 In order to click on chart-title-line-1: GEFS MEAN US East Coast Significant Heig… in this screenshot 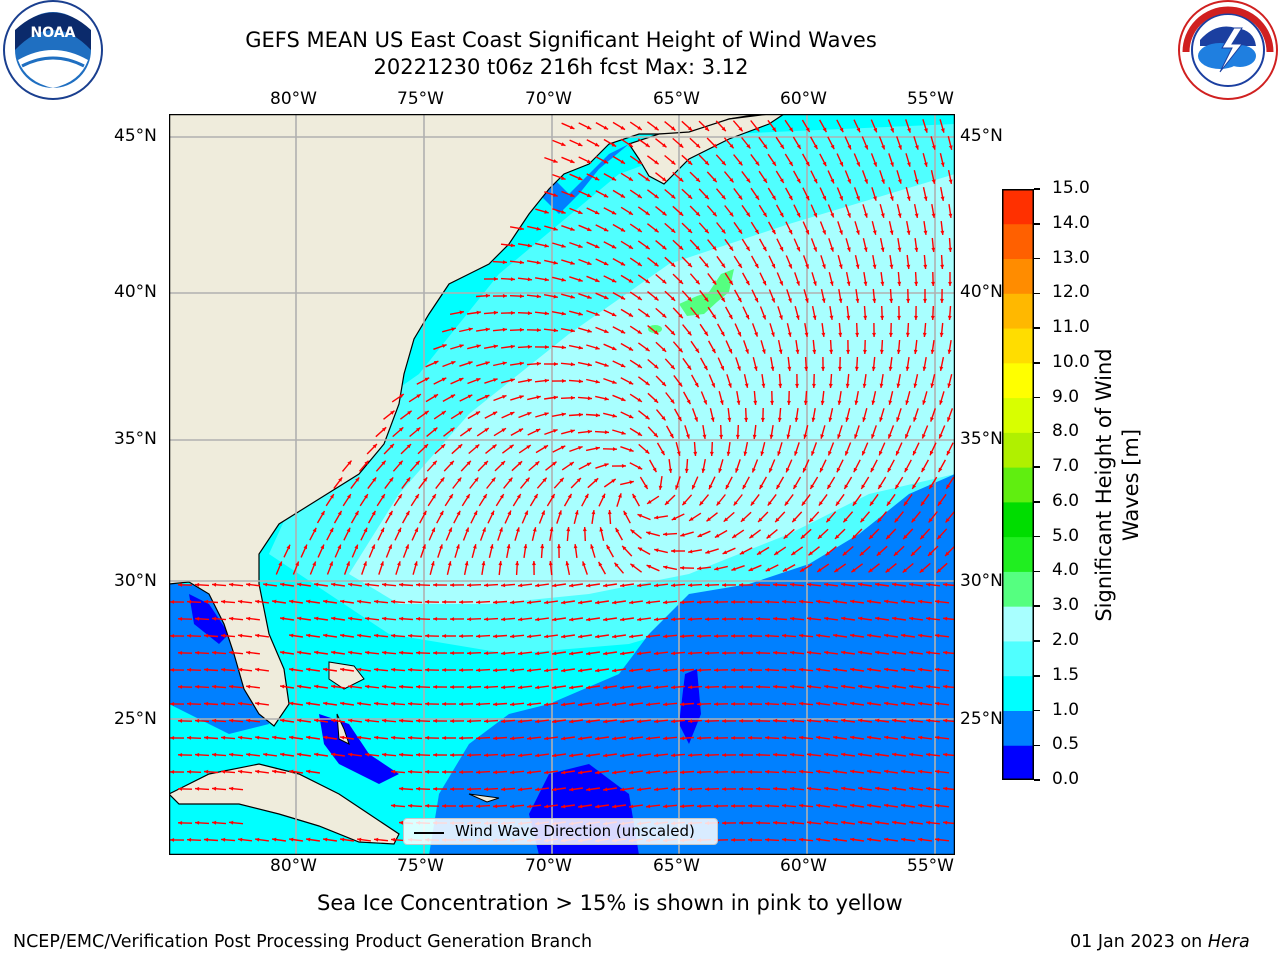, I will do `click(561, 40)`.